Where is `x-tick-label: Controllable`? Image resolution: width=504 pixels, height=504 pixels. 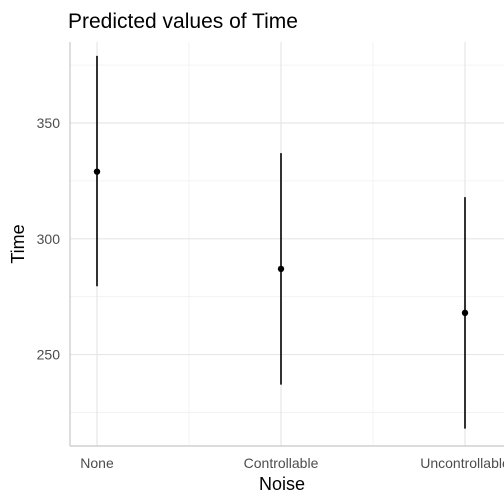 x-tick-label: Controllable is located at coordinates (281, 463).